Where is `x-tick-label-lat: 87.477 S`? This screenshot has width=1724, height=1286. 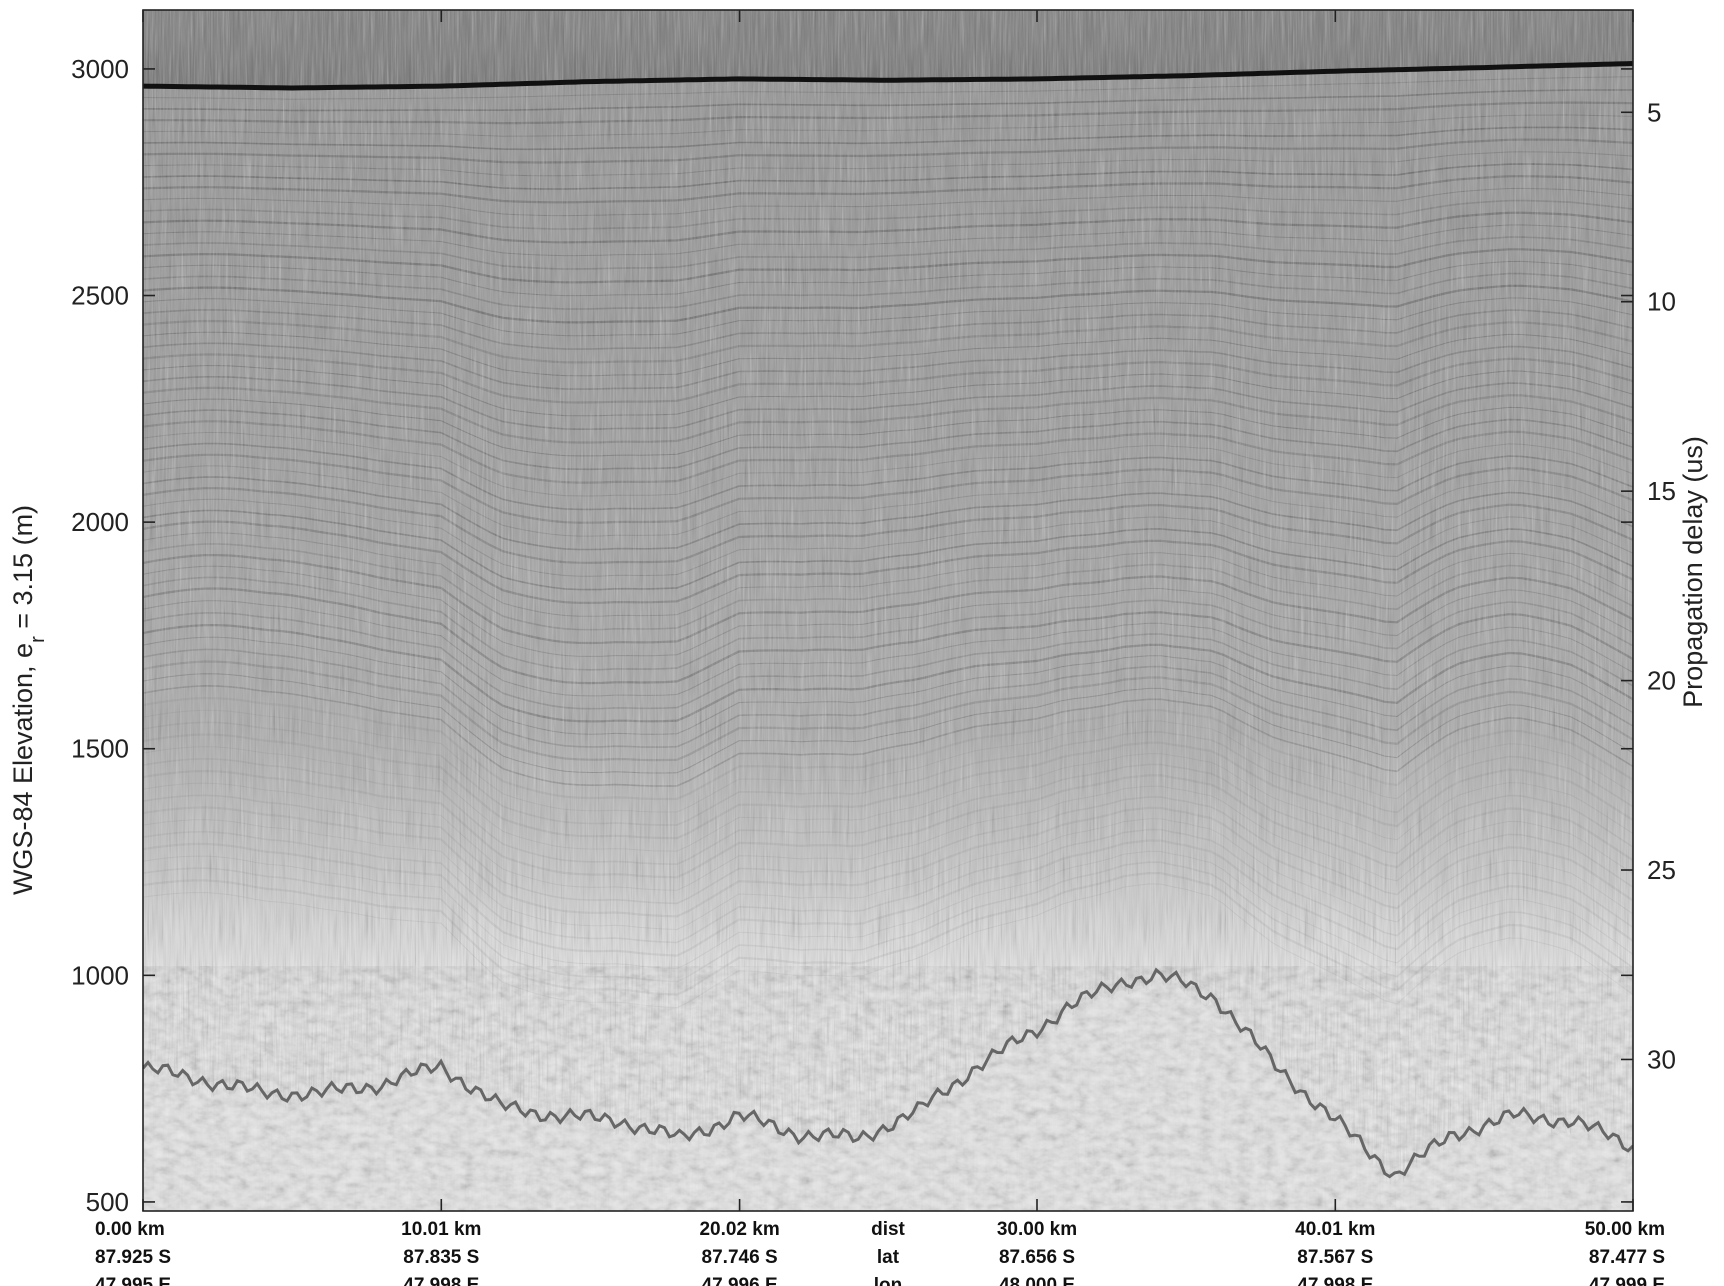
x-tick-label-lat: 87.477 S is located at coordinates (1627, 1257).